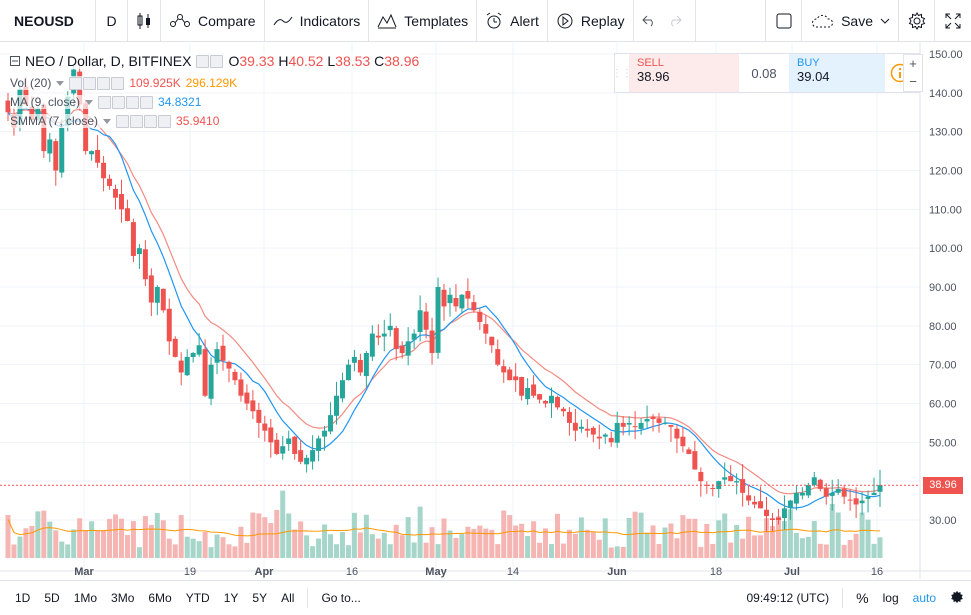 The image size is (971, 615). Describe the element at coordinates (160, 598) in the screenshot. I see `range-6mo: 6Mo` at that location.